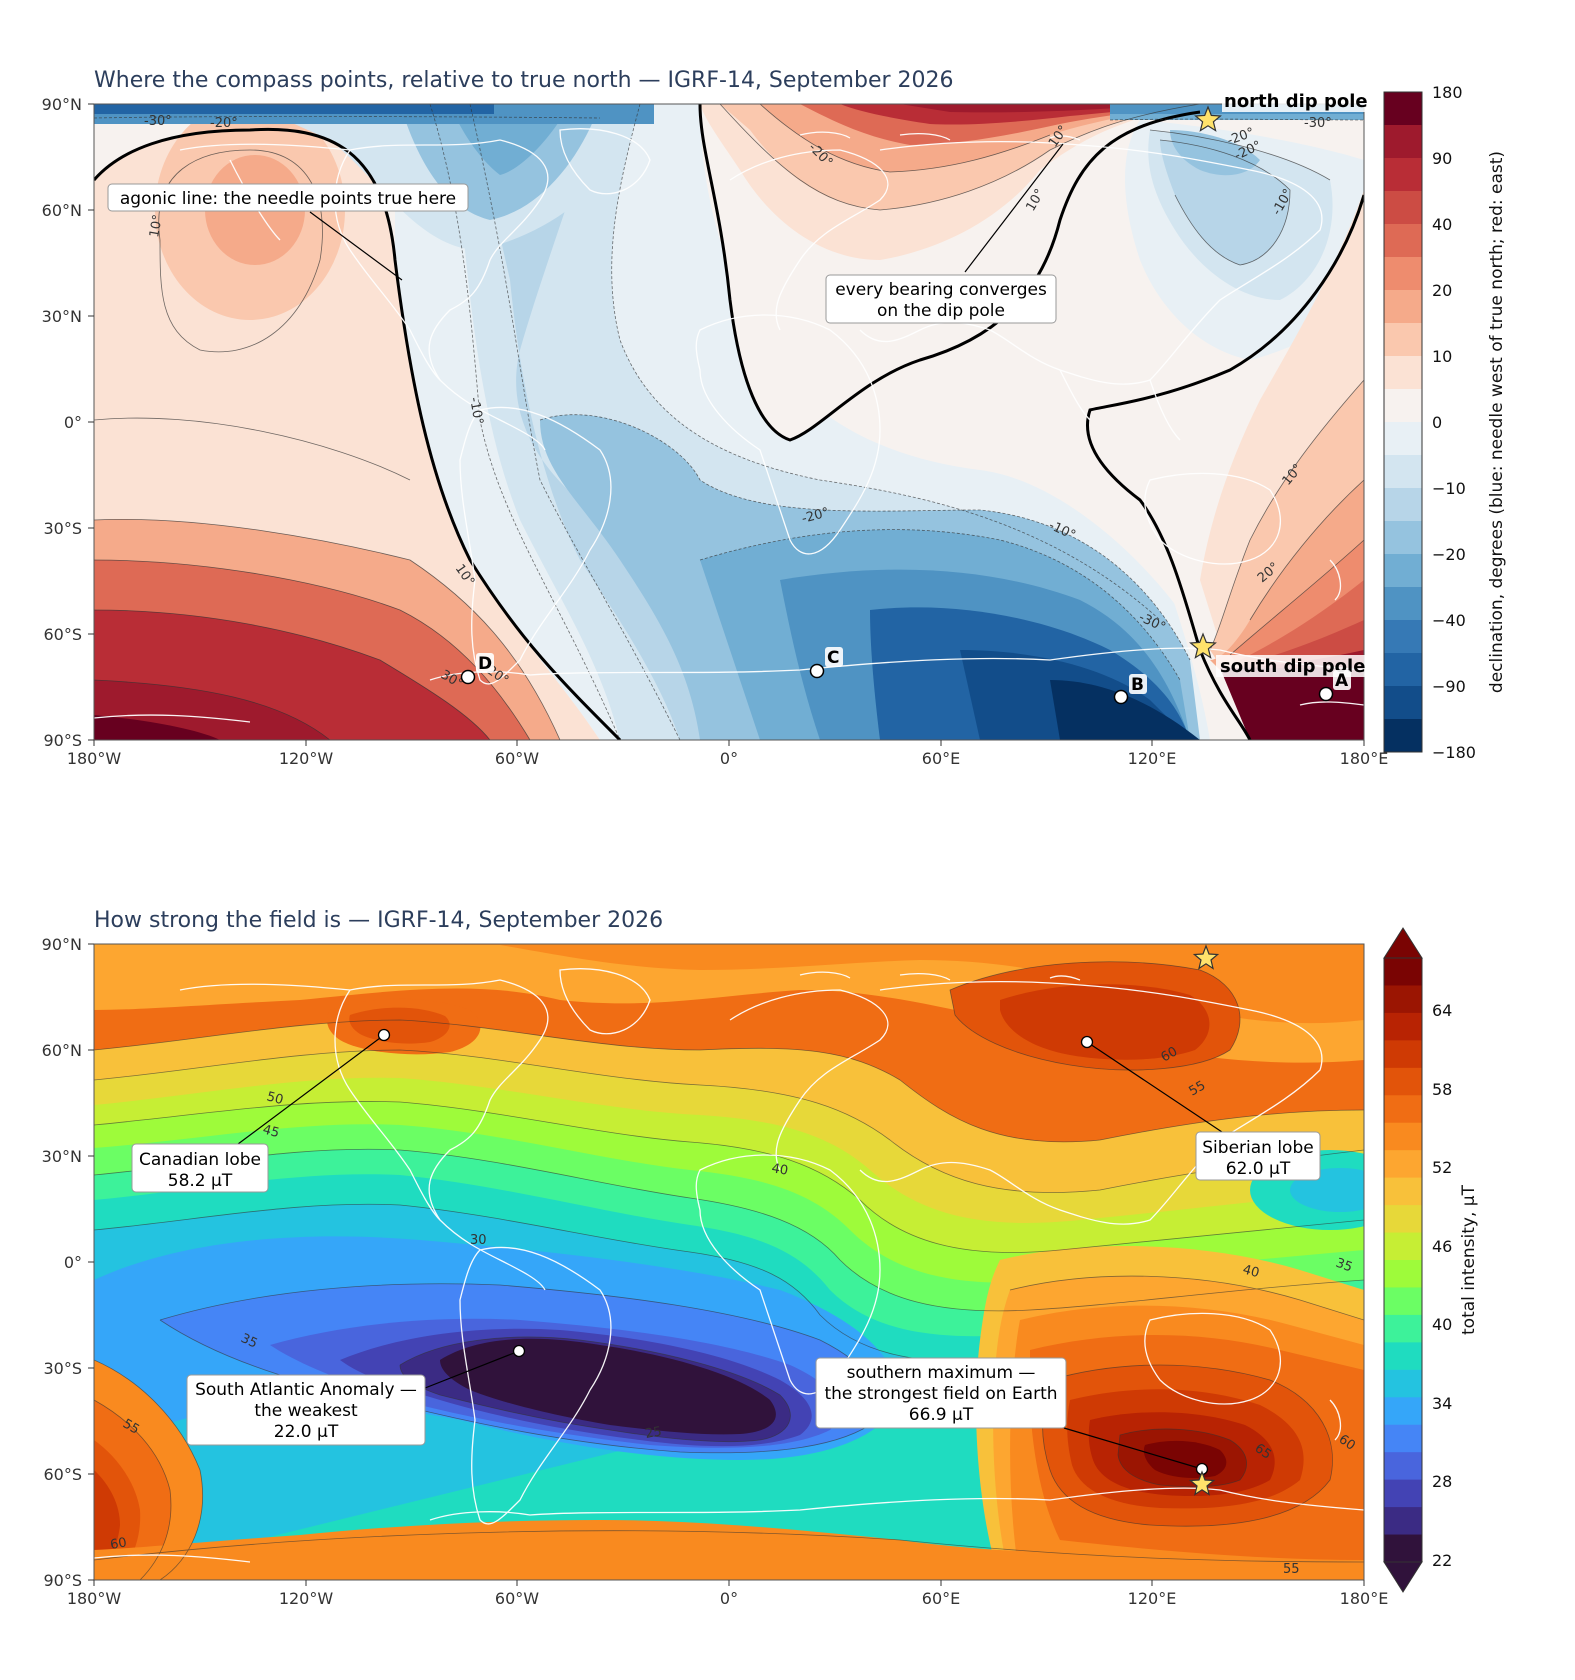 The image size is (1575, 1680). What do you see at coordinates (1258, 1156) in the screenshot?
I see `siberian-lobe-box` at bounding box center [1258, 1156].